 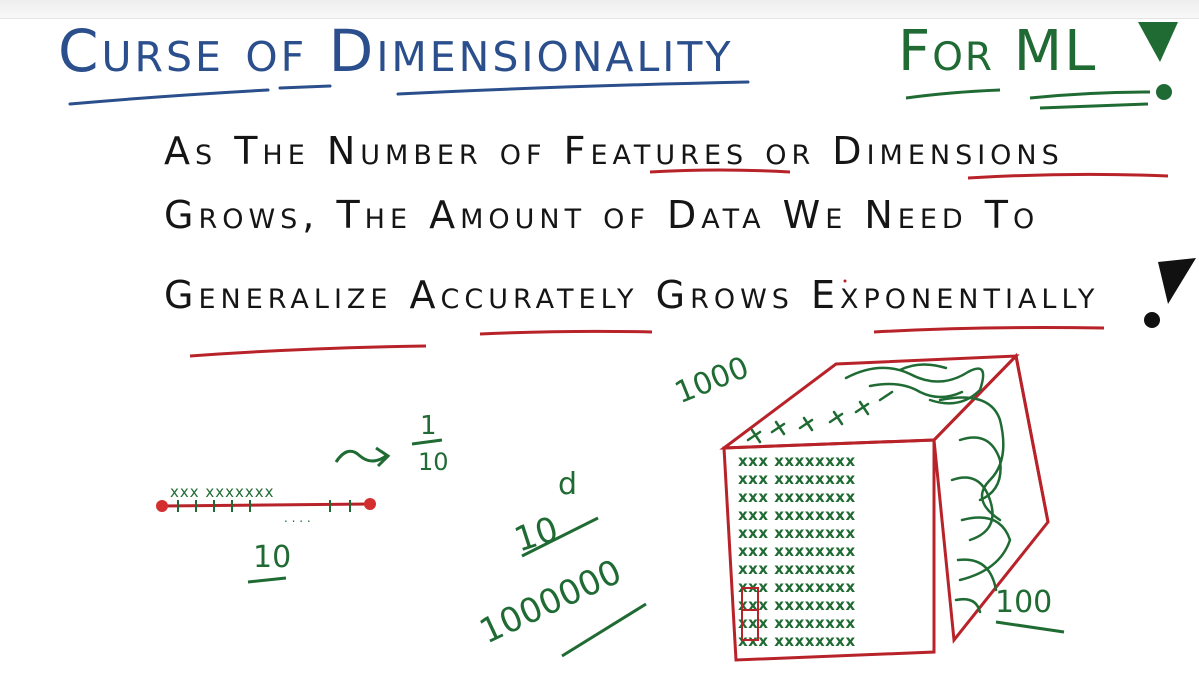 I want to click on fraction-denominator: 10, so click(x=433, y=462).